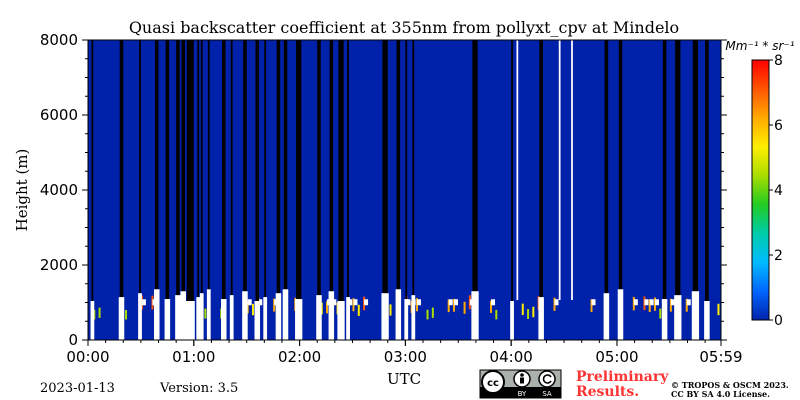 This screenshot has width=800, height=400. I want to click on sa-icon, so click(547, 379).